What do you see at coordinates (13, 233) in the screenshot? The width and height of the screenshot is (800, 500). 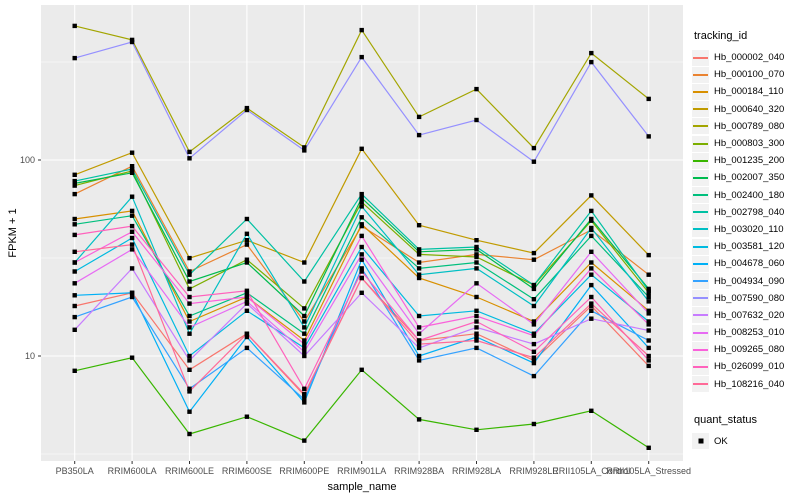 I see `y-axis-title: FPKM + 1` at bounding box center [13, 233].